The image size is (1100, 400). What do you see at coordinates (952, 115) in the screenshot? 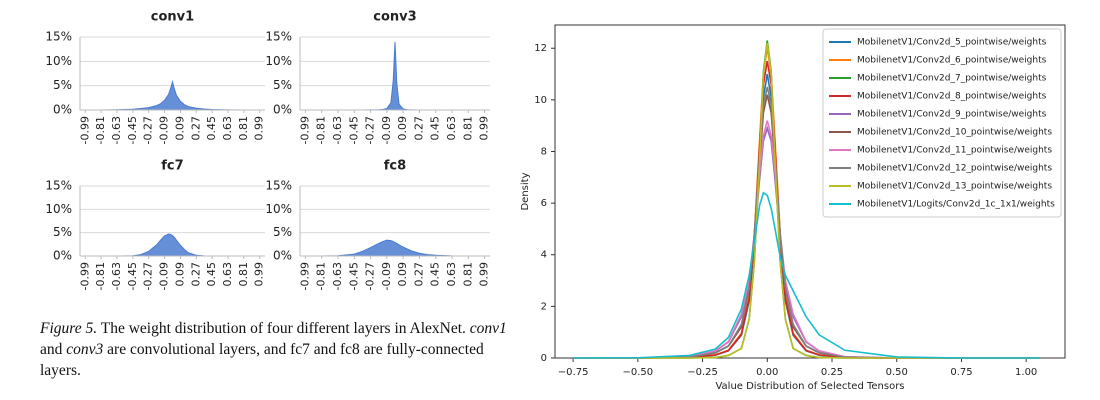
I see `legend-label: MobilenetV1/Conv2d_9_pointwise/weights` at bounding box center [952, 115].